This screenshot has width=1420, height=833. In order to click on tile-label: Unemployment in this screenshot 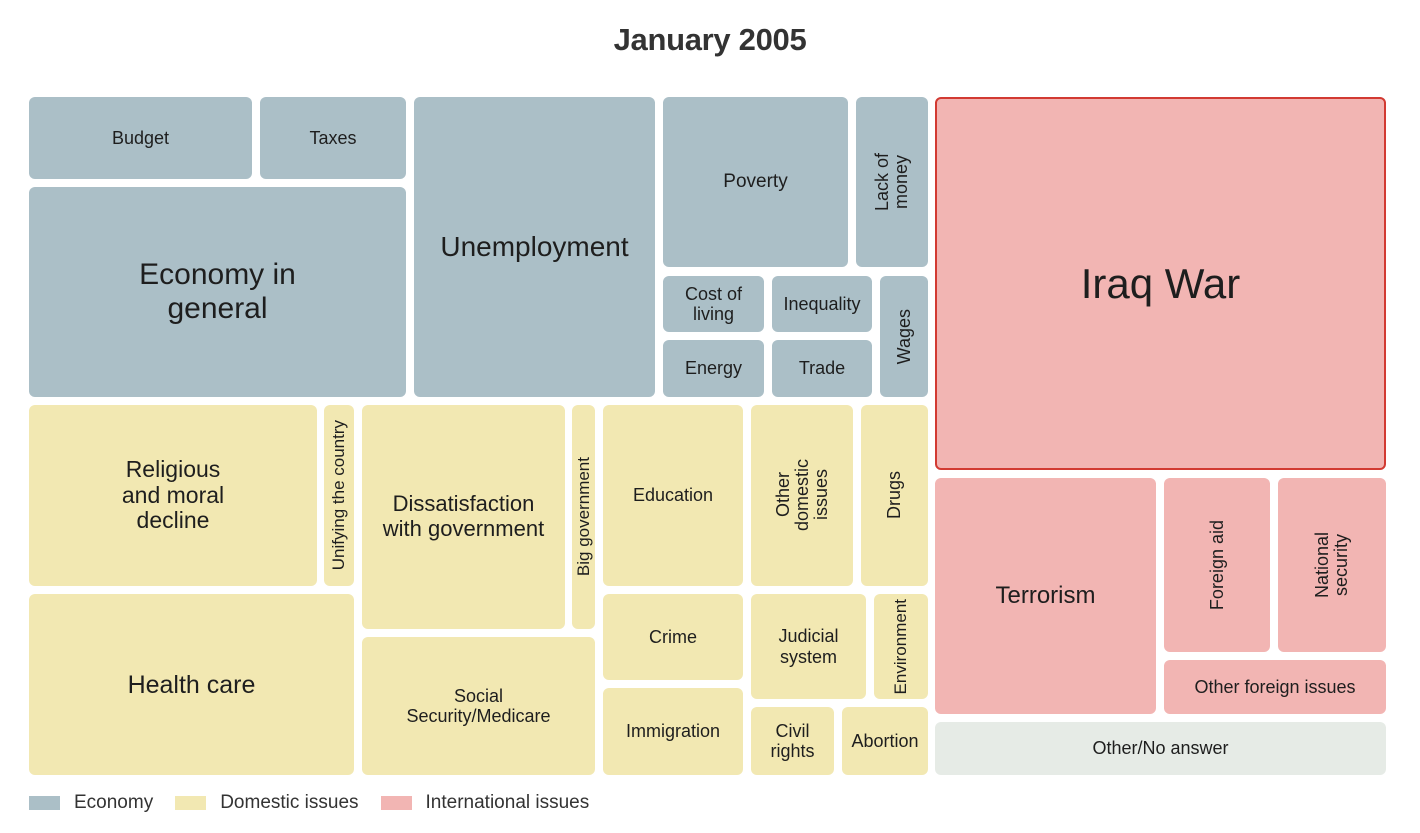, I will do `click(534, 247)`.